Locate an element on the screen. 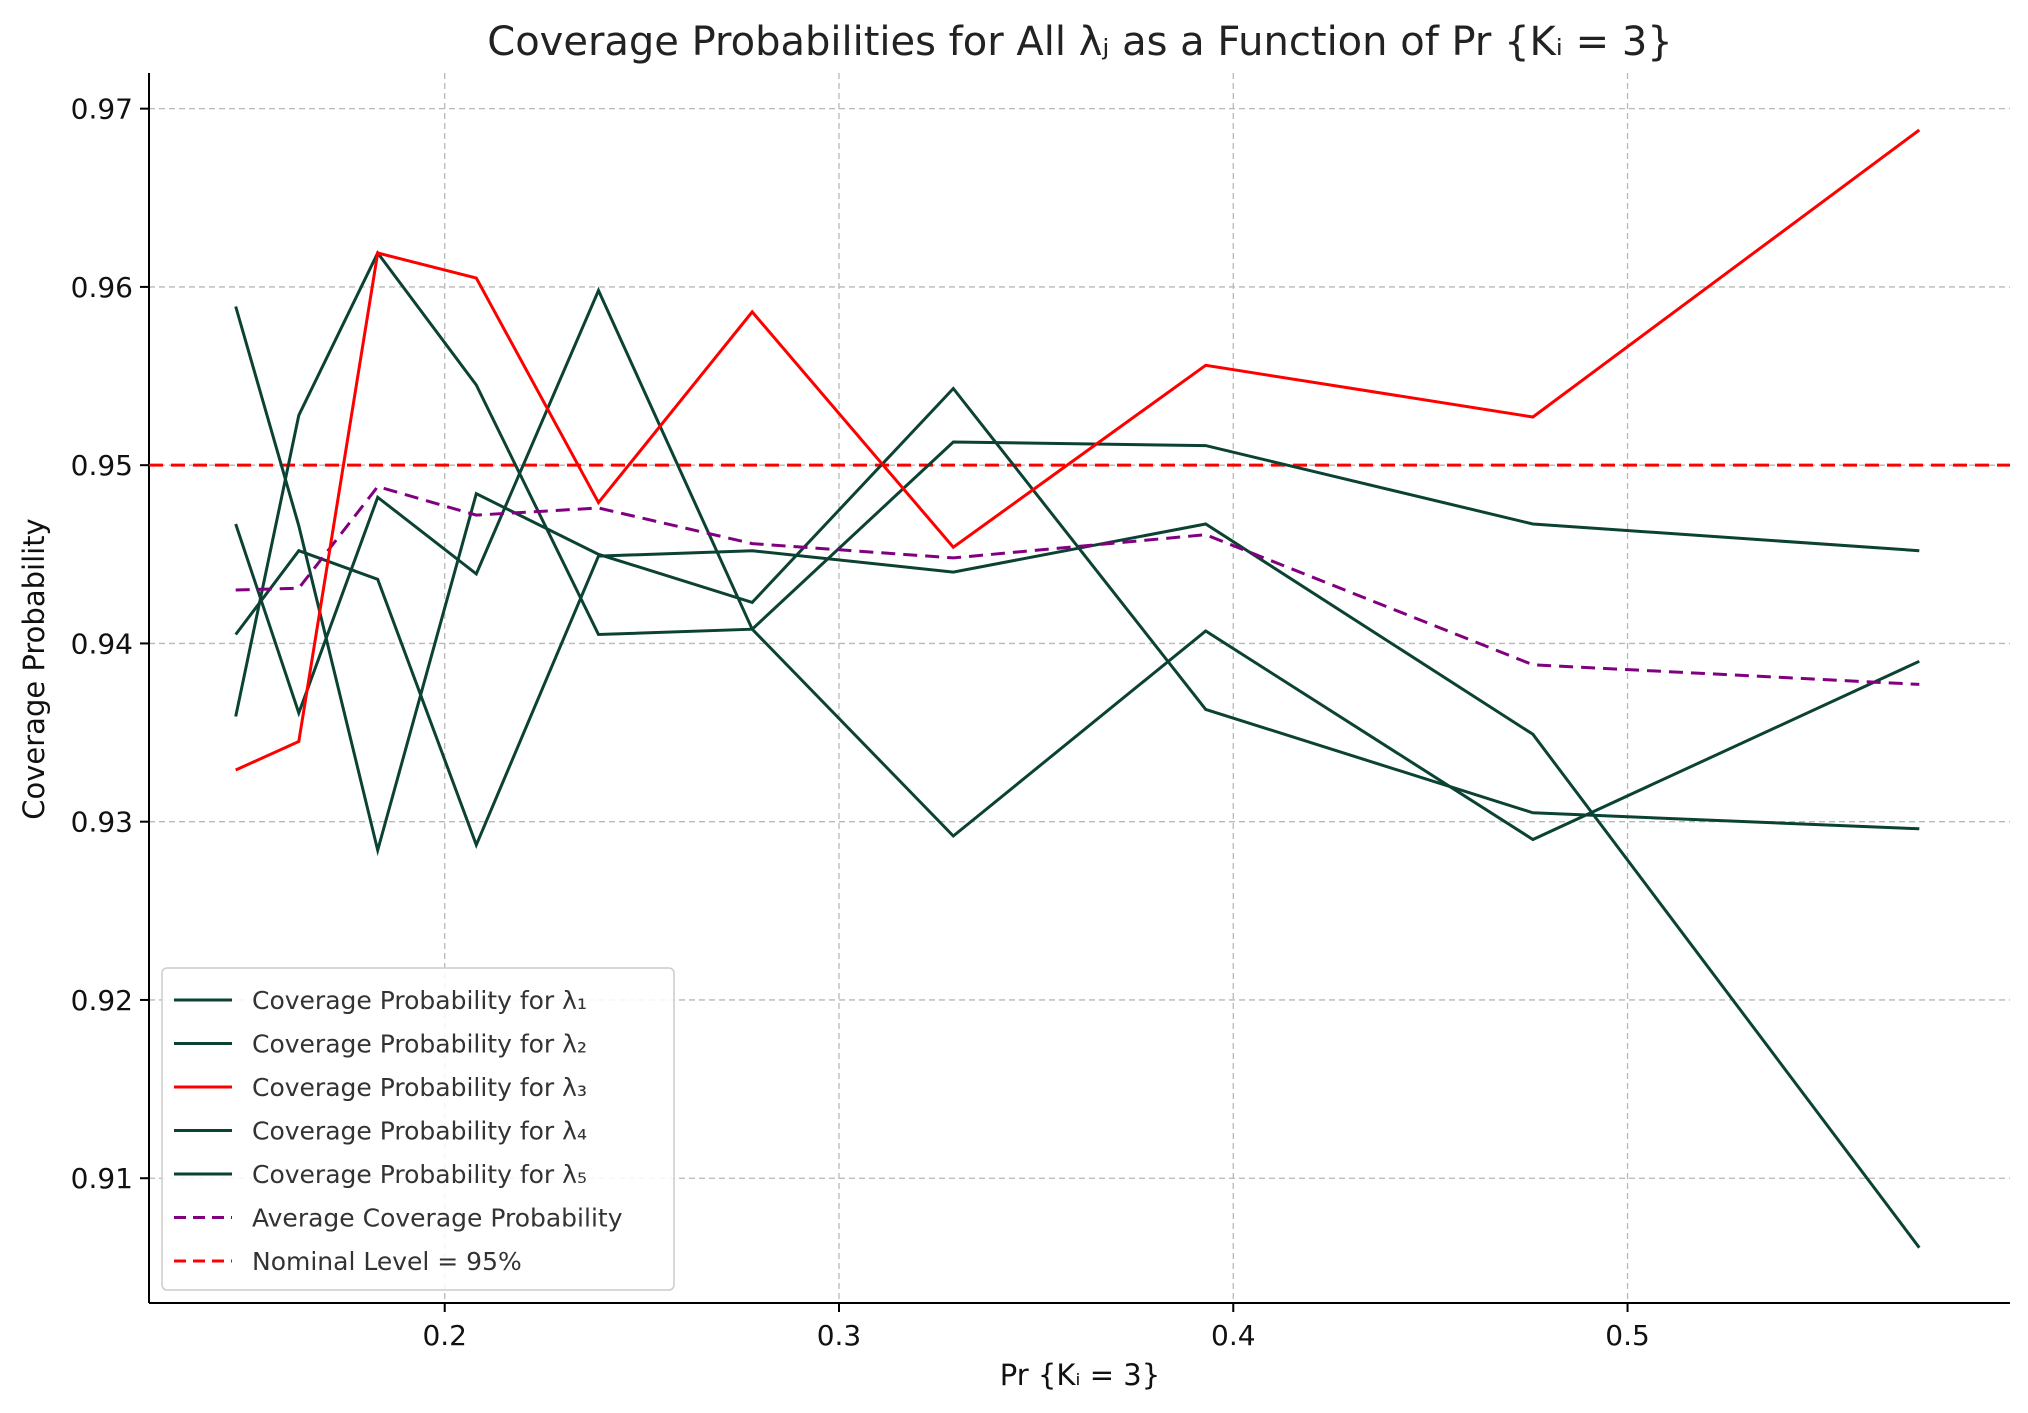  y-tick-label: 0.95 is located at coordinates (102, 465).